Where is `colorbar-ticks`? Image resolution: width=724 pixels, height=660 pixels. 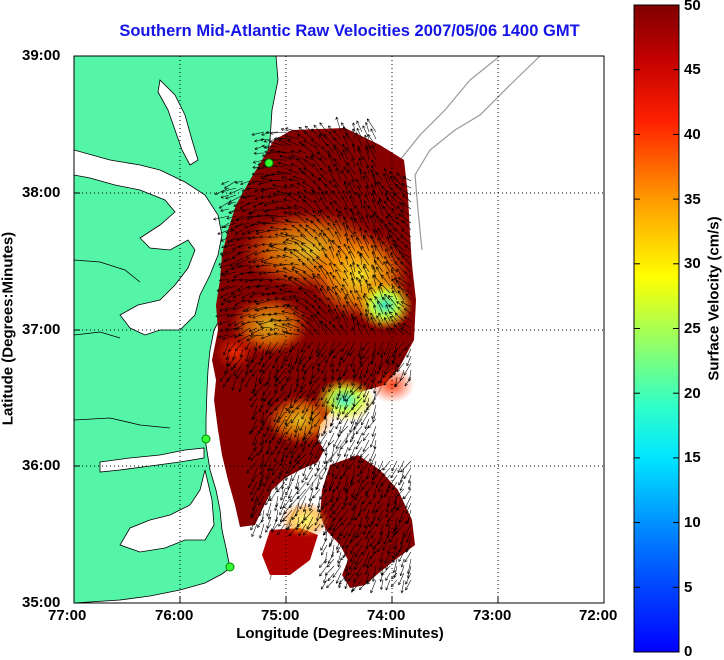
colorbar-ticks is located at coordinates (656, 328).